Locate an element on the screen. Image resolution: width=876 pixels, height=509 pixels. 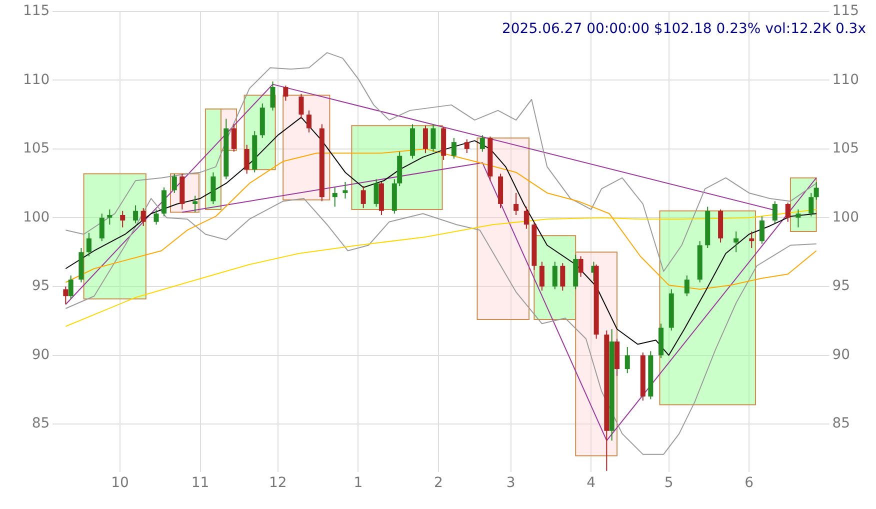
x-tick-label: 3 is located at coordinates (511, 483).